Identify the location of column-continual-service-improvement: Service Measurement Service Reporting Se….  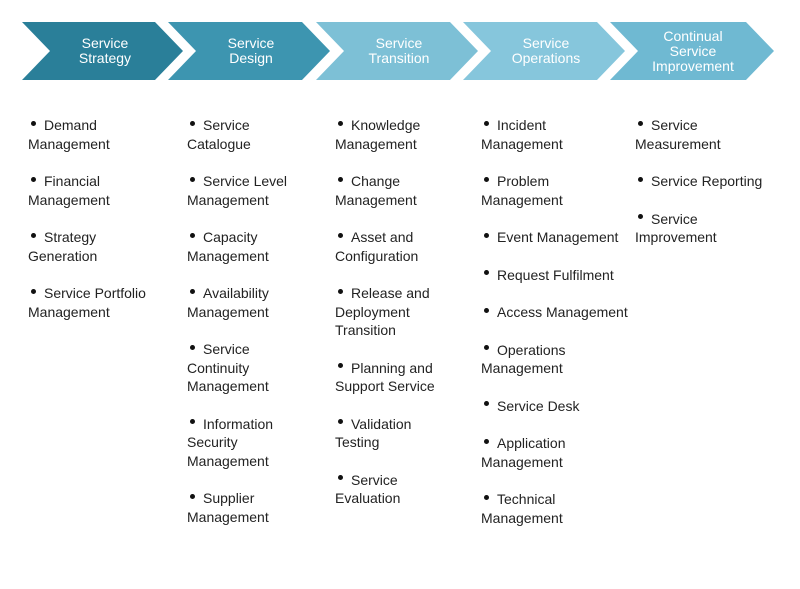
(700, 191).